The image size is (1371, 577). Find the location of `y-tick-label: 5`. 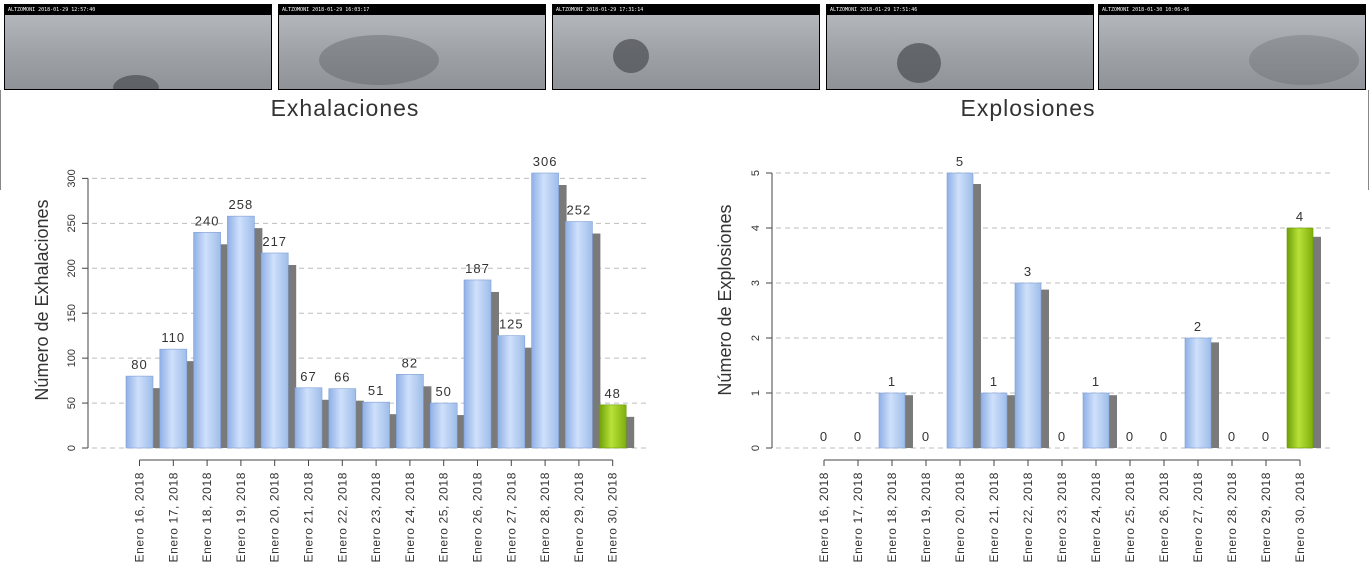

y-tick-label: 5 is located at coordinates (756, 173).